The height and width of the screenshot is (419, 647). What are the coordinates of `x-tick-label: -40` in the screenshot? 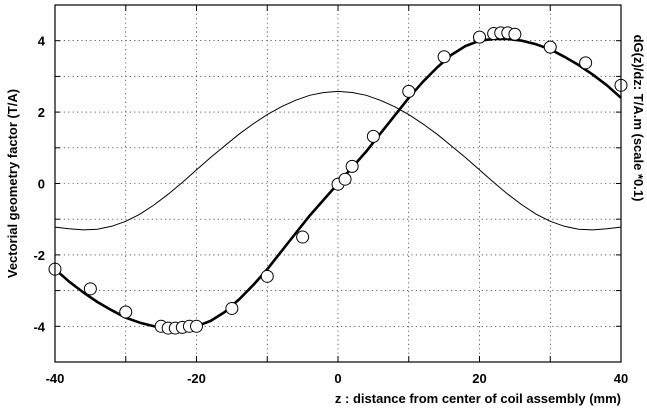 It's located at (55, 378).